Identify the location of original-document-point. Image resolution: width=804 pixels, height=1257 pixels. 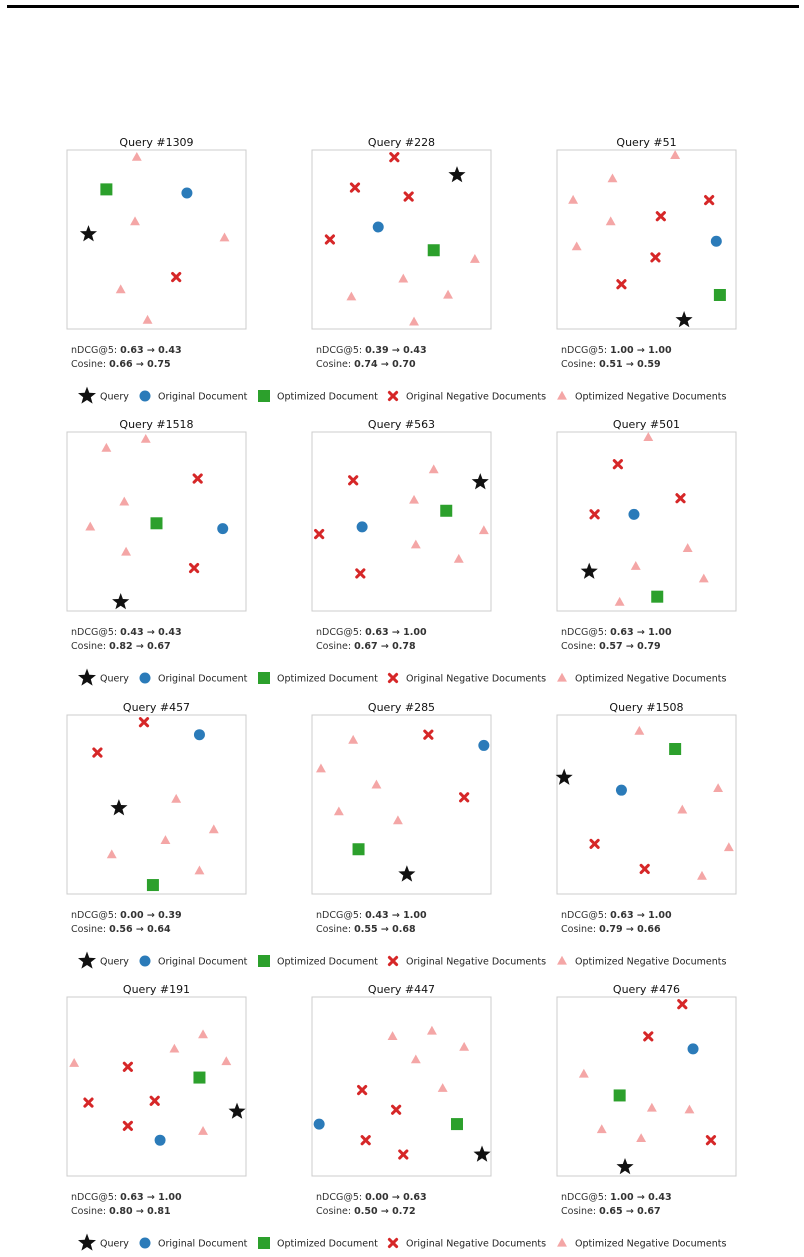
(378, 227).